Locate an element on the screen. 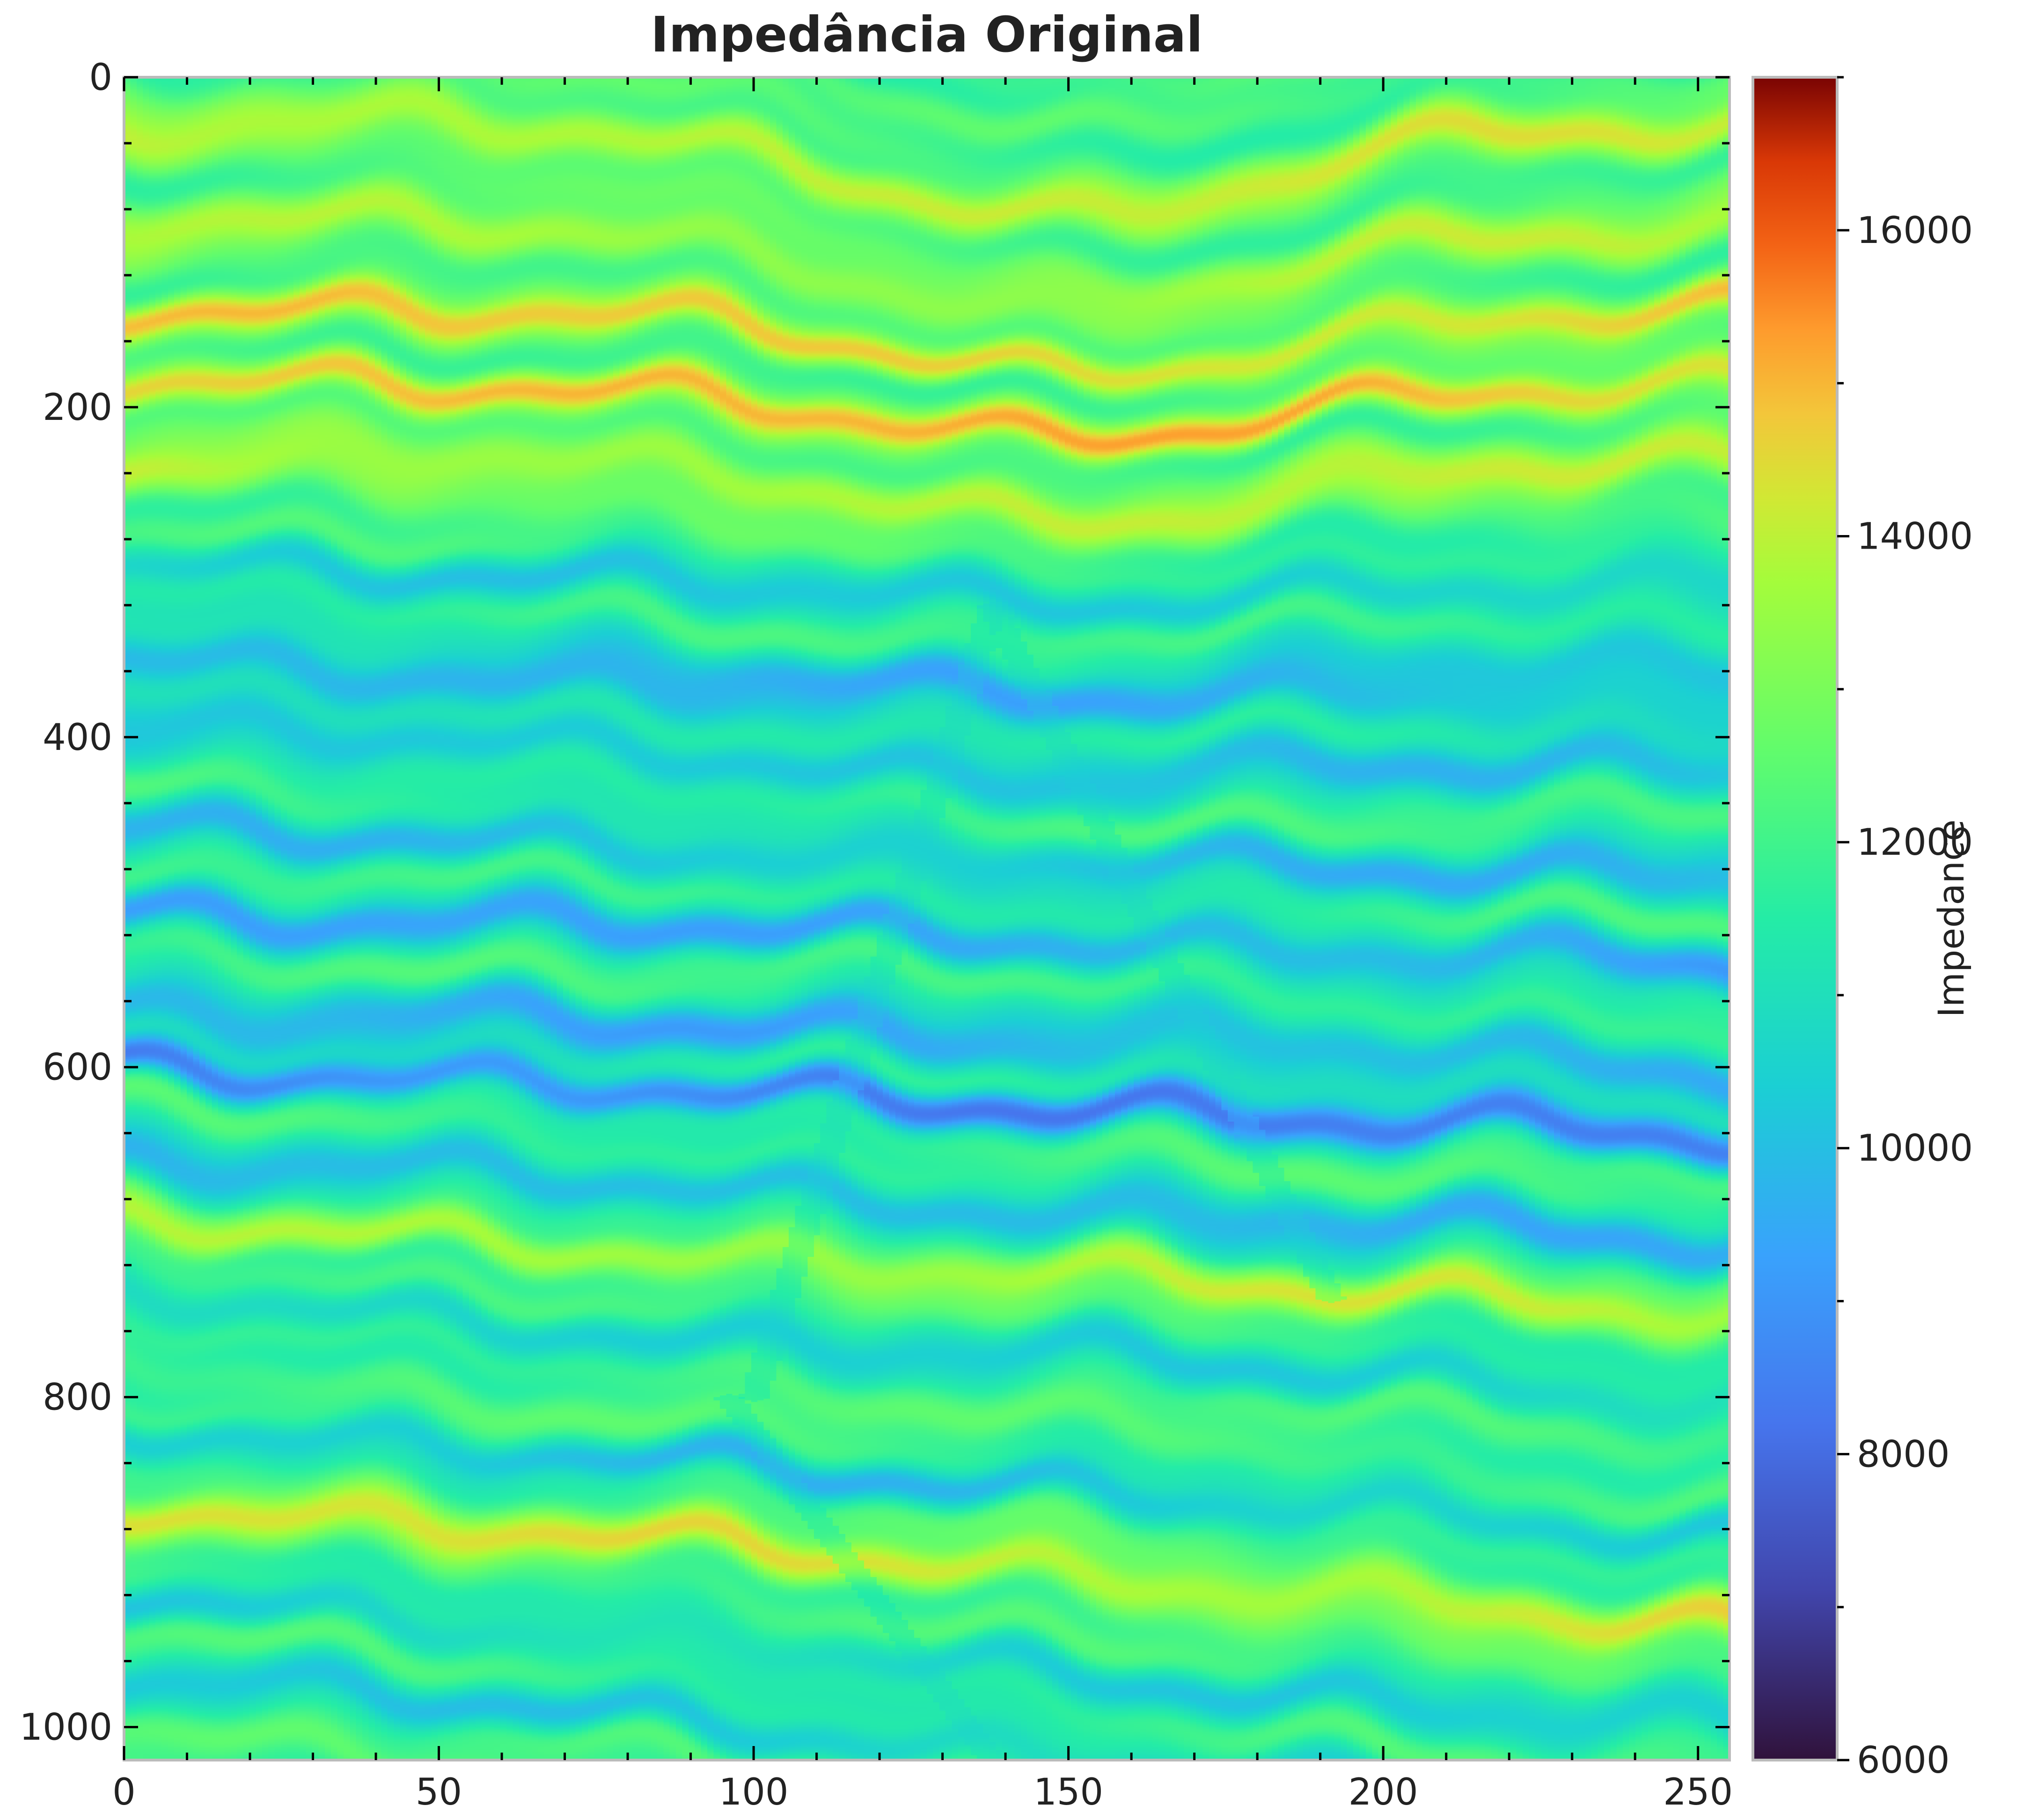 This screenshot has width=2030, height=1820. x-tick-label: 0 is located at coordinates (124, 1792).